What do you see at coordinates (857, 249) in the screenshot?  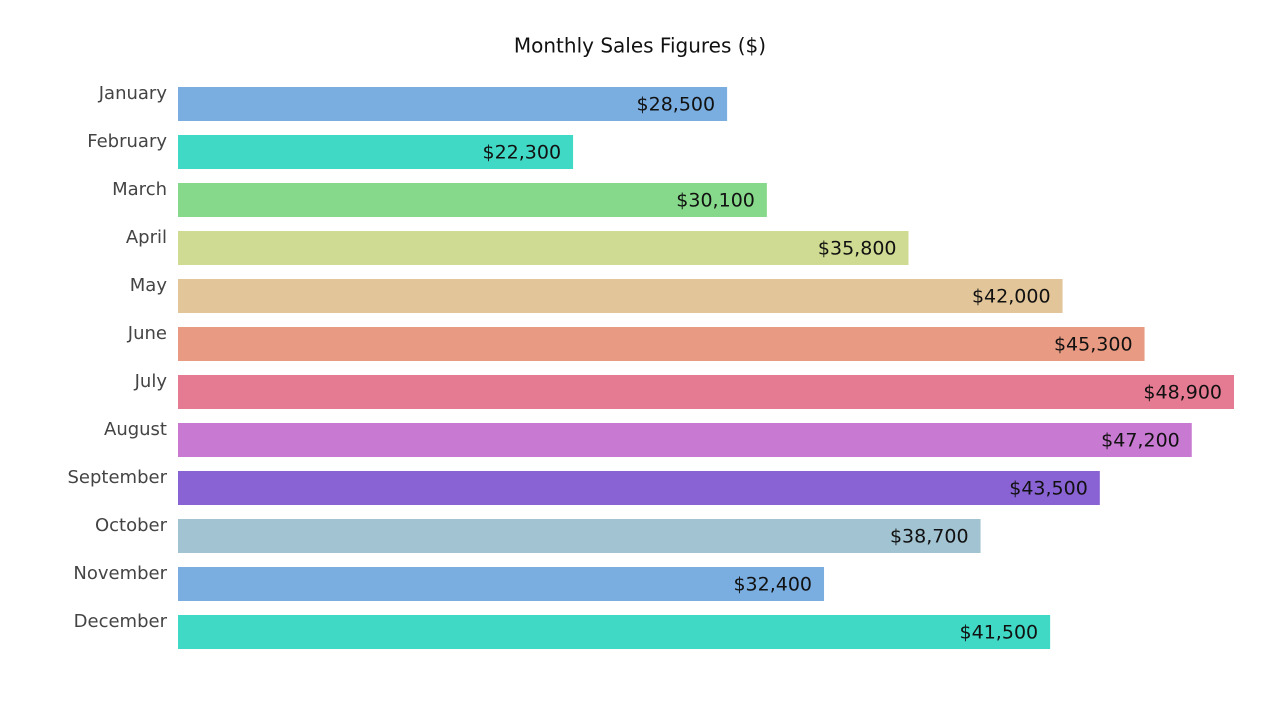 I see `value-label: $35,800` at bounding box center [857, 249].